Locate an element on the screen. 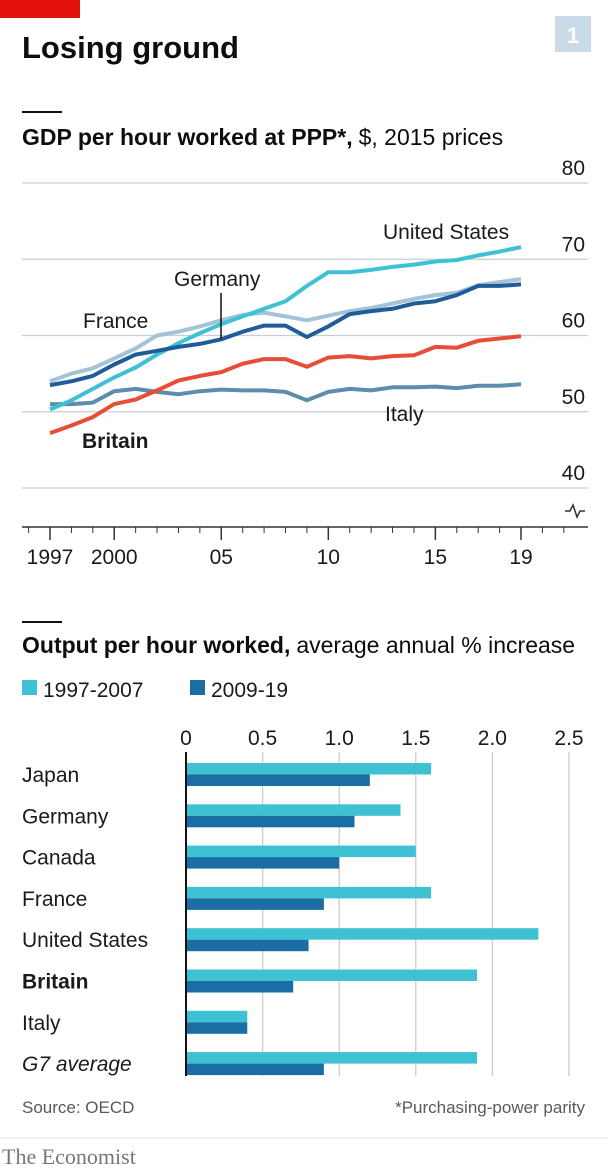 The image size is (608, 1172). series-label: Britain is located at coordinates (115, 441).